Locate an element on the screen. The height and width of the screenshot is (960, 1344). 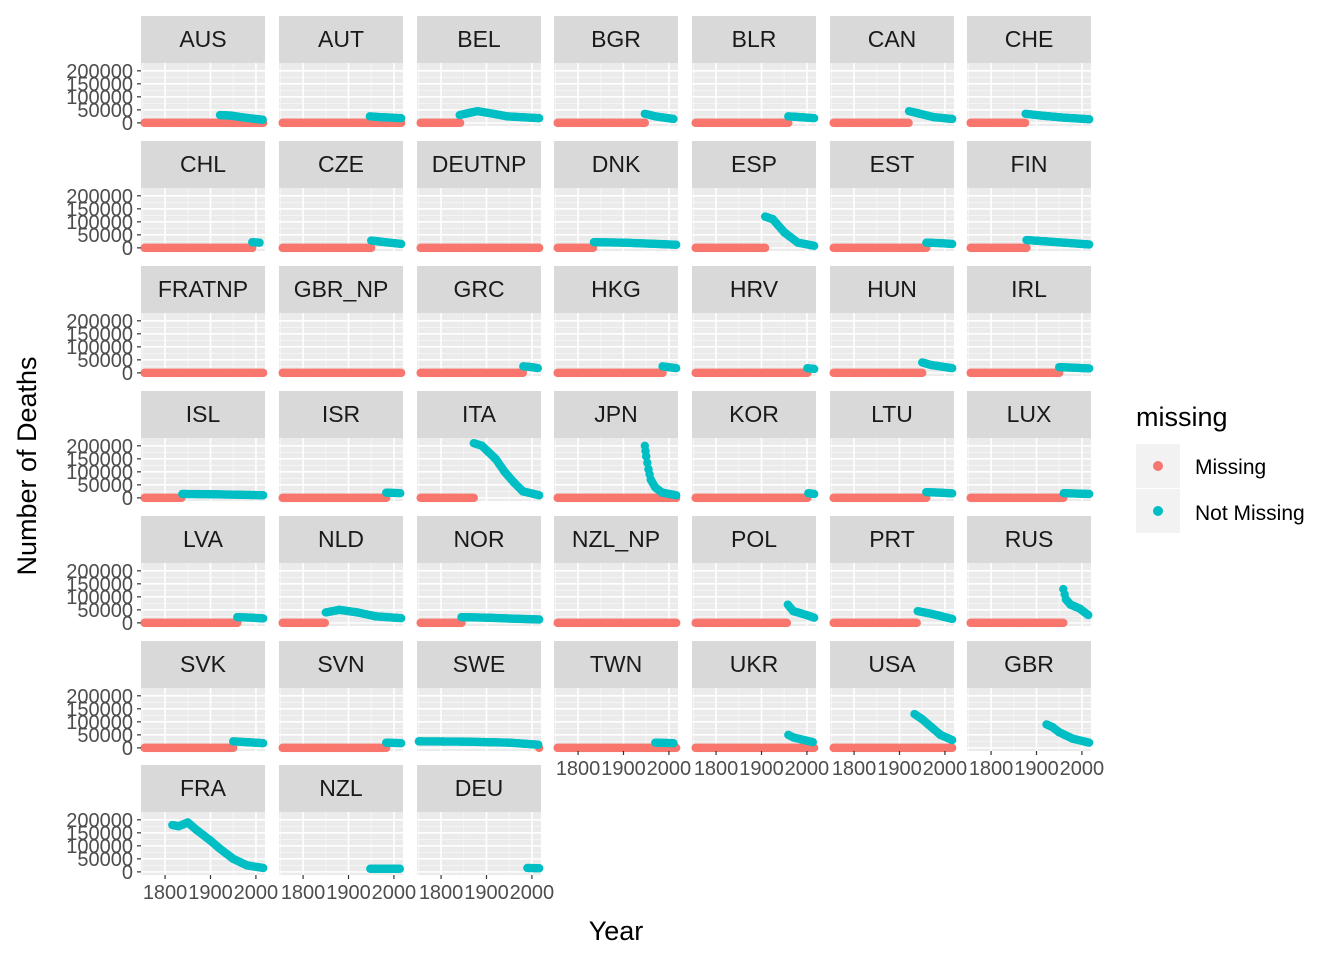
facet-strip-label: DEUTNP is located at coordinates (479, 164).